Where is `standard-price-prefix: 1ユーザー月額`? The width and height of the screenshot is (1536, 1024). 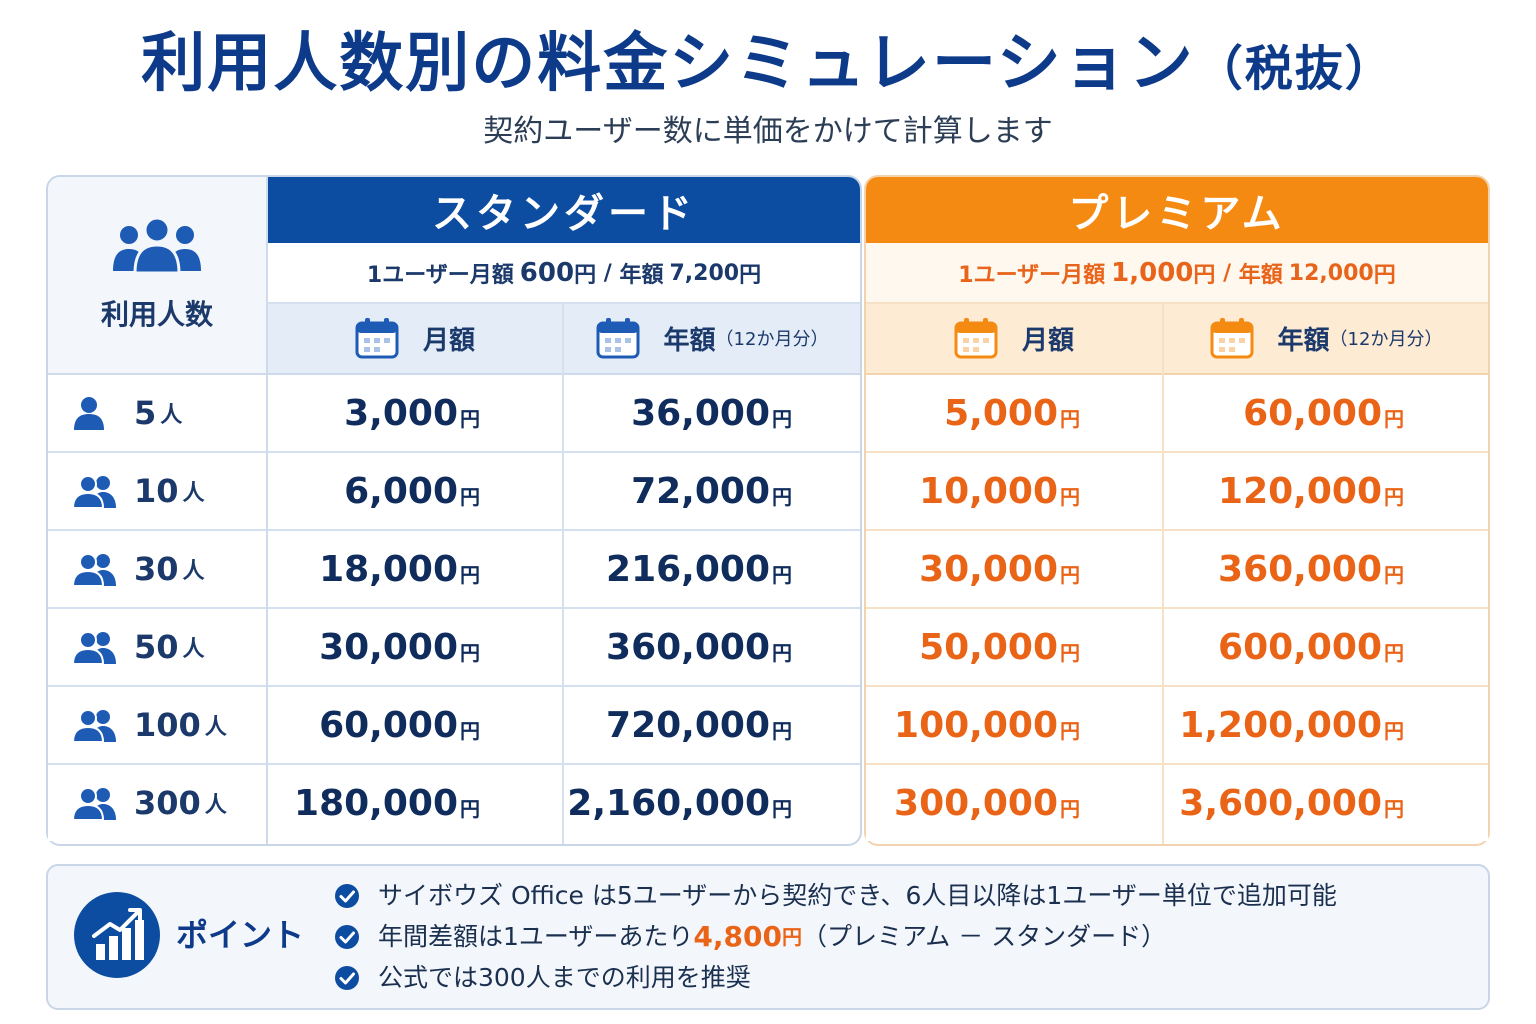 standard-price-prefix: 1ユーザー月額 is located at coordinates (440, 275).